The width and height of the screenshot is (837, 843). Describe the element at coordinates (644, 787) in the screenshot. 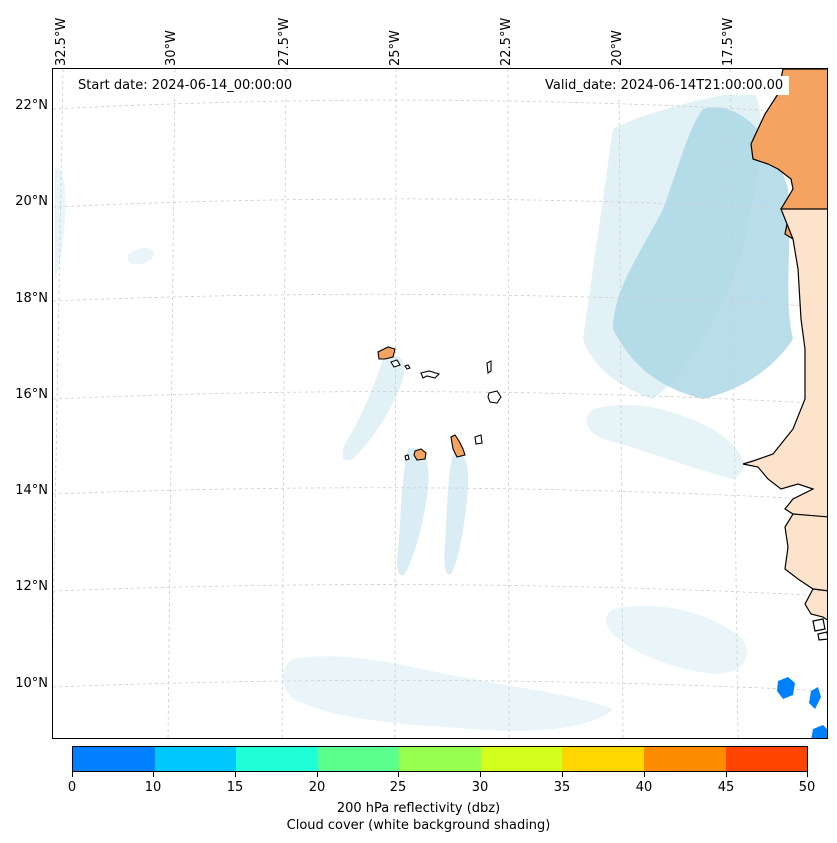

I see `colorbar-tick-40: 40` at that location.